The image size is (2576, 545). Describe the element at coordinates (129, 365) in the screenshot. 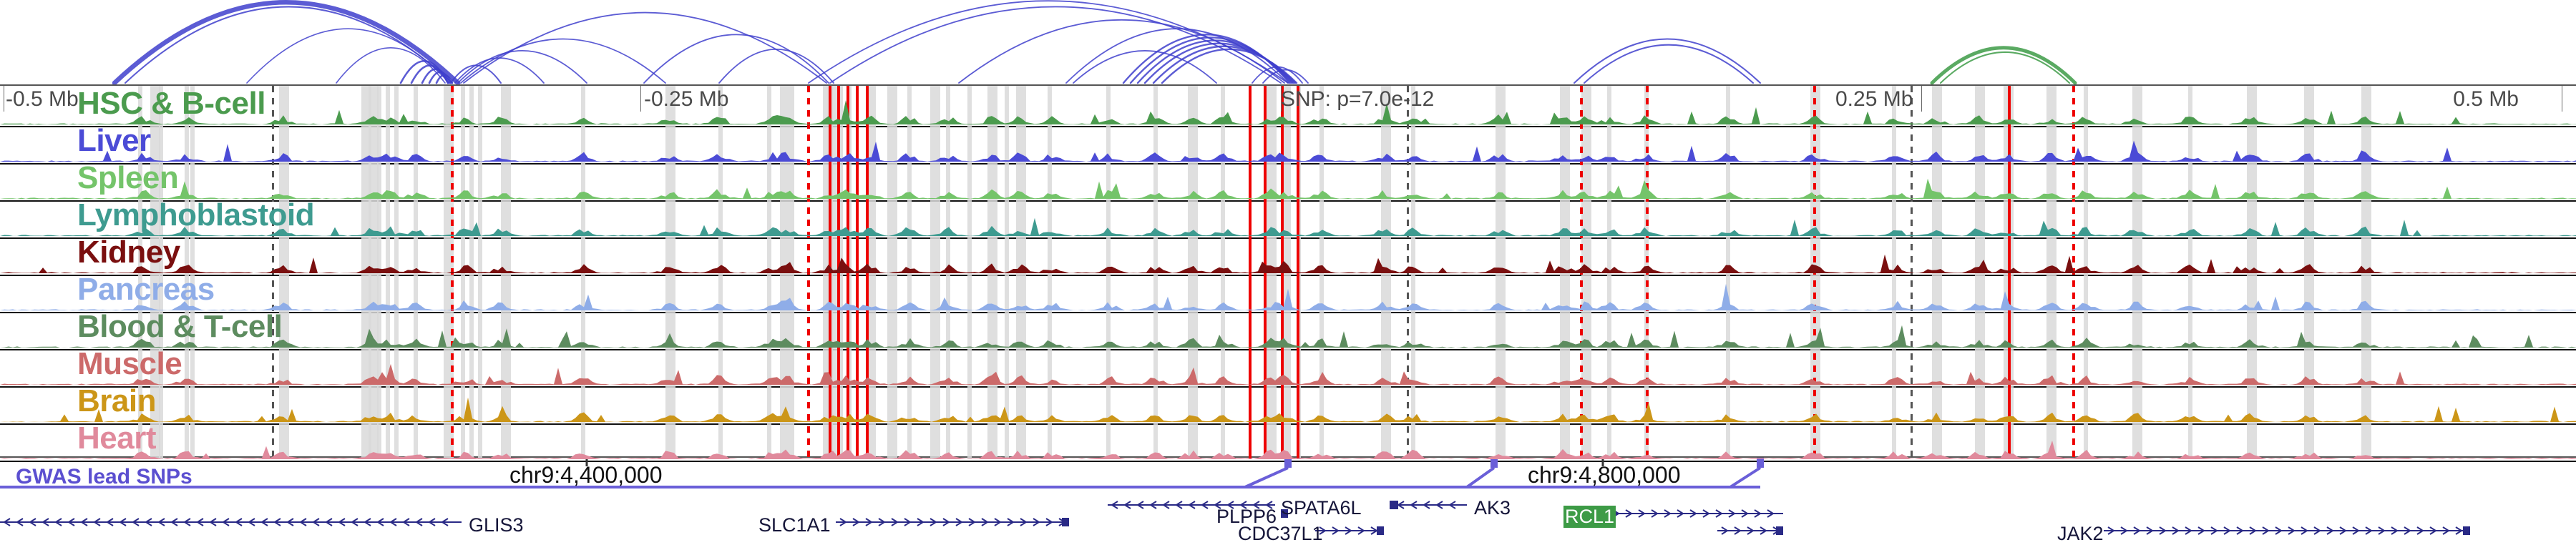

I see `track-name-label: Muscle` at that location.